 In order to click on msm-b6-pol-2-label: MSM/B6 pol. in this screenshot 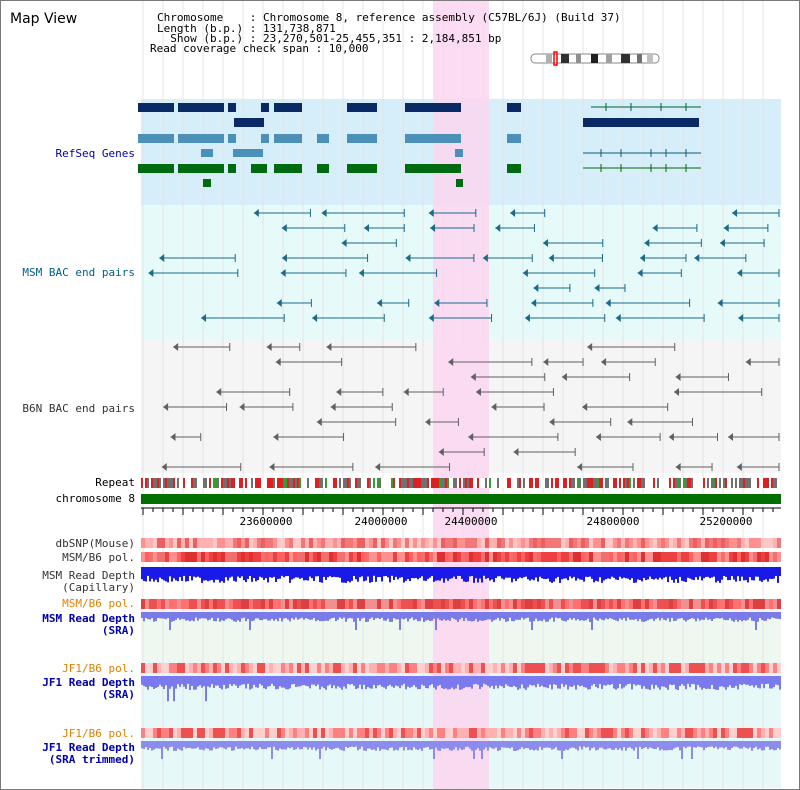, I will do `click(98, 603)`.